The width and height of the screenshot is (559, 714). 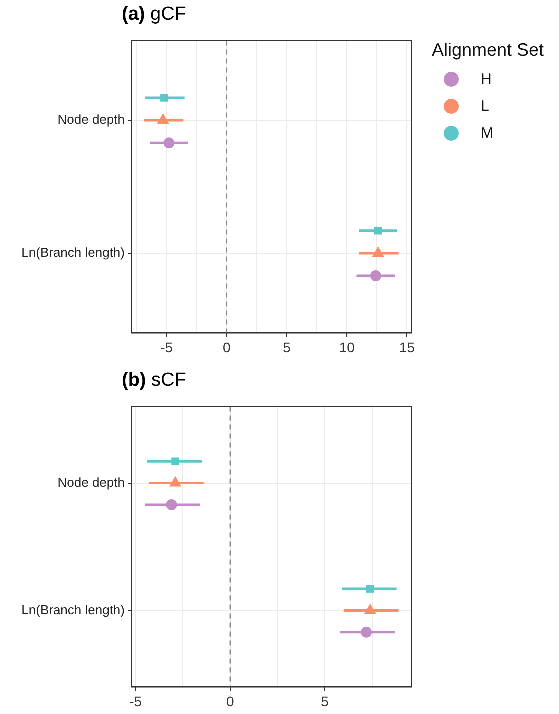 What do you see at coordinates (485, 106) in the screenshot?
I see `legend-label: L` at bounding box center [485, 106].